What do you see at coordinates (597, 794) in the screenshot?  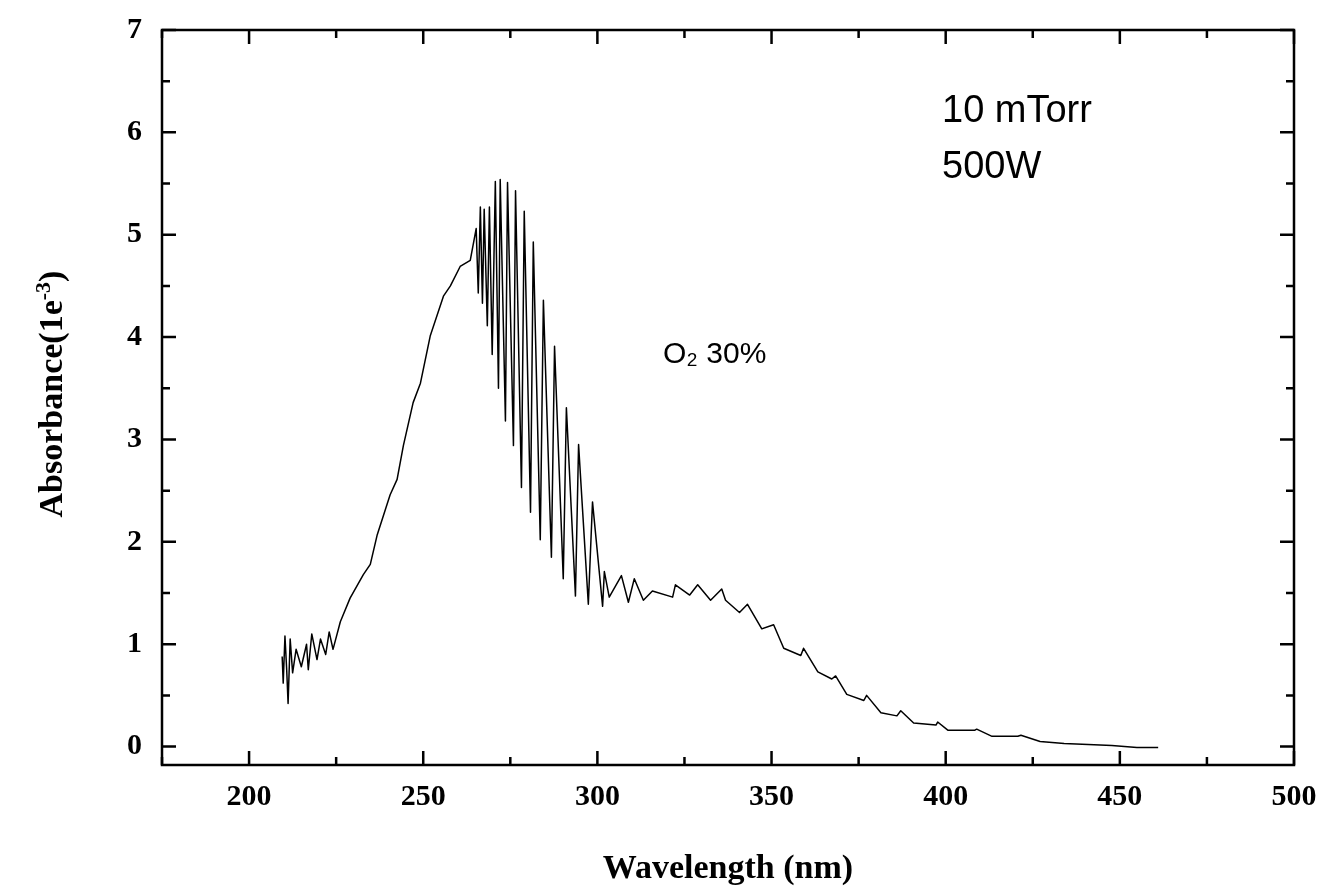 I see `x-tick-label: 300` at bounding box center [597, 794].